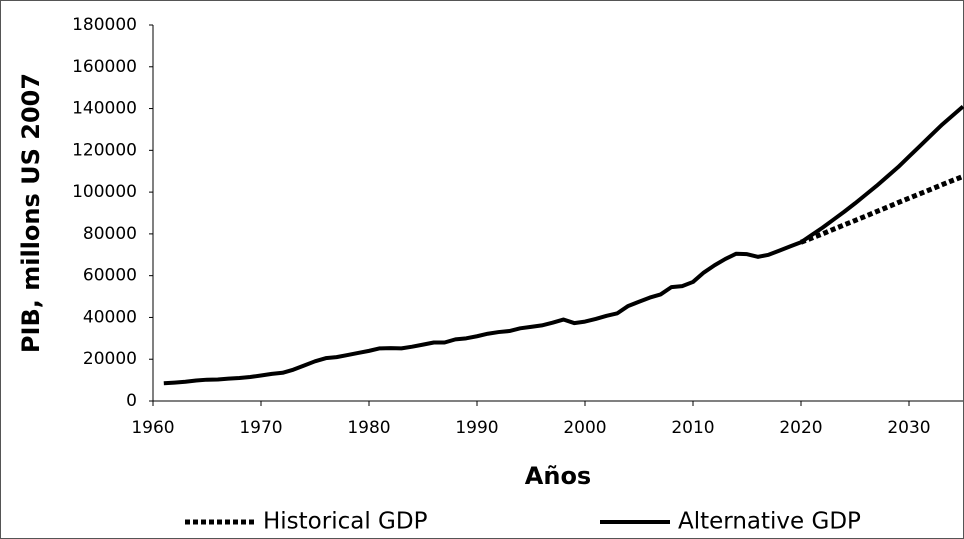  What do you see at coordinates (882, 209) in the screenshot?
I see `line-series` at bounding box center [882, 209].